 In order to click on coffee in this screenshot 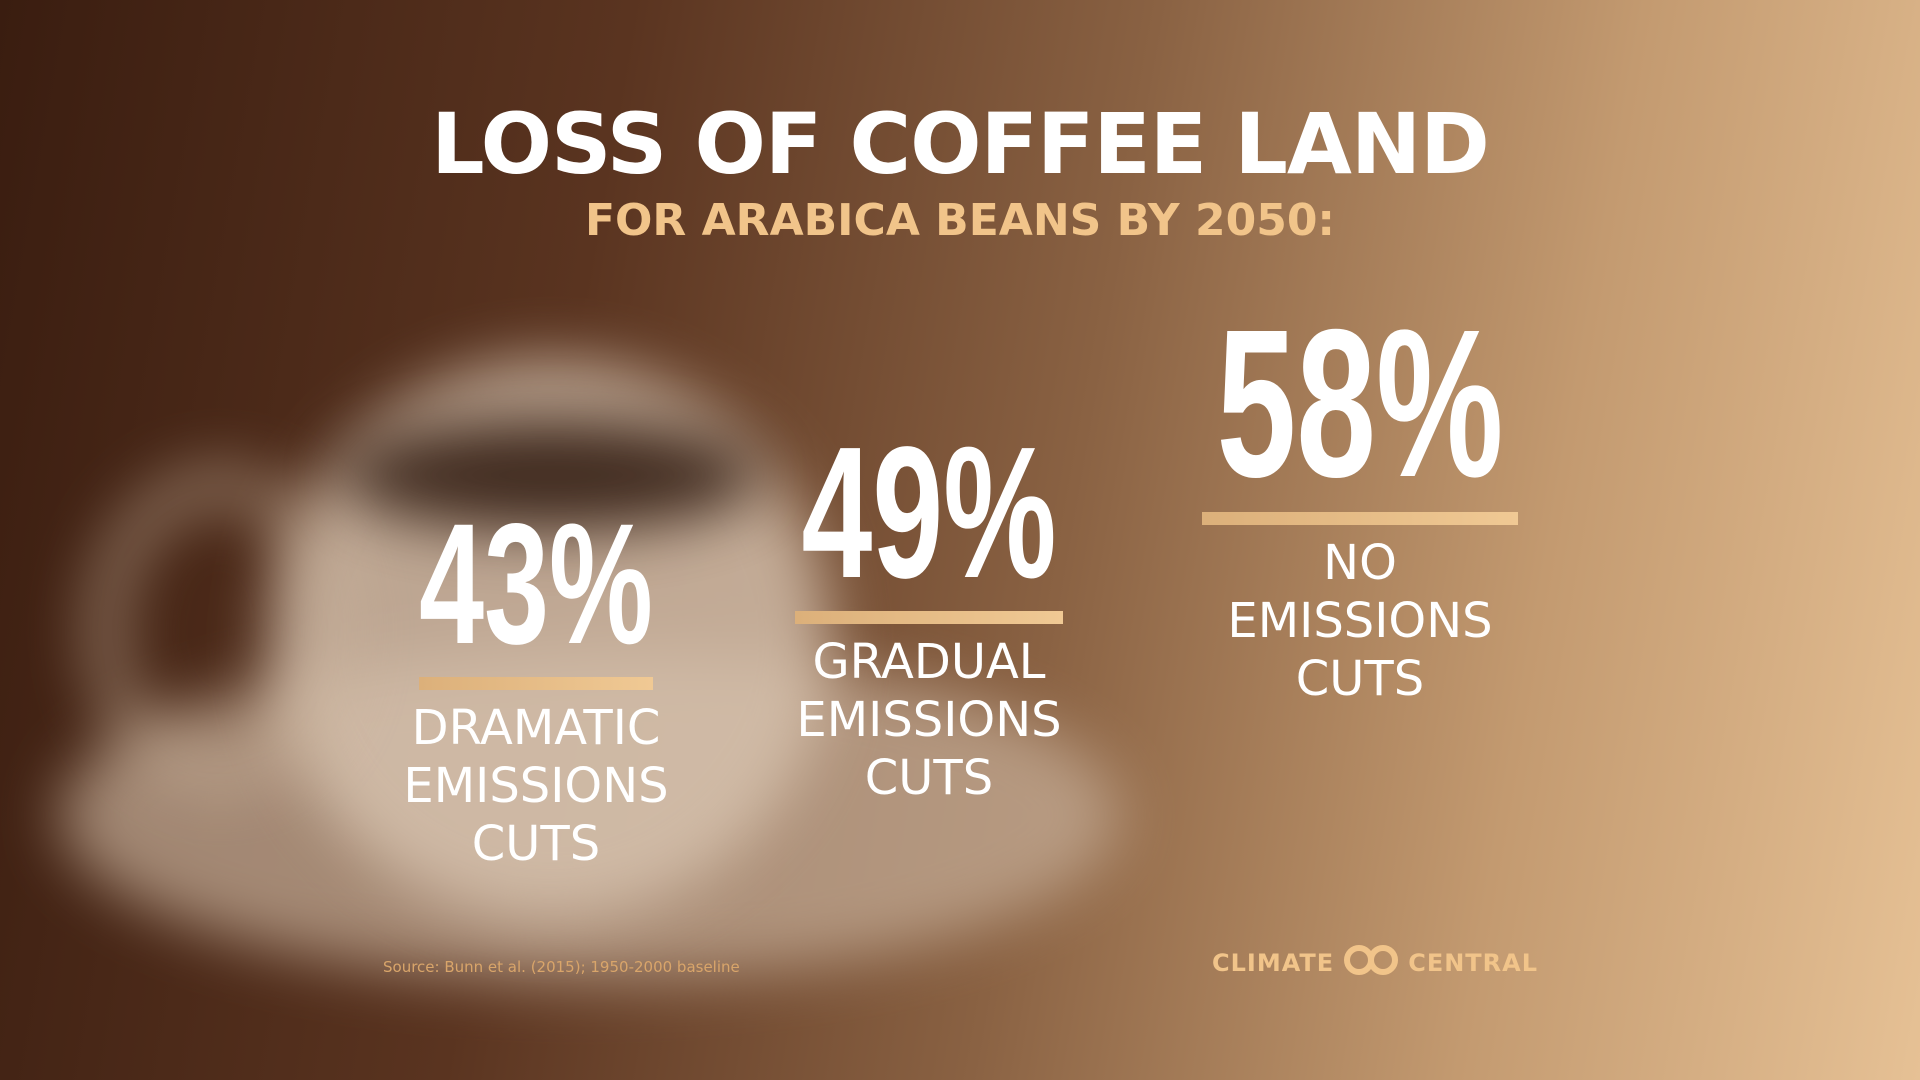, I will do `click(550, 475)`.